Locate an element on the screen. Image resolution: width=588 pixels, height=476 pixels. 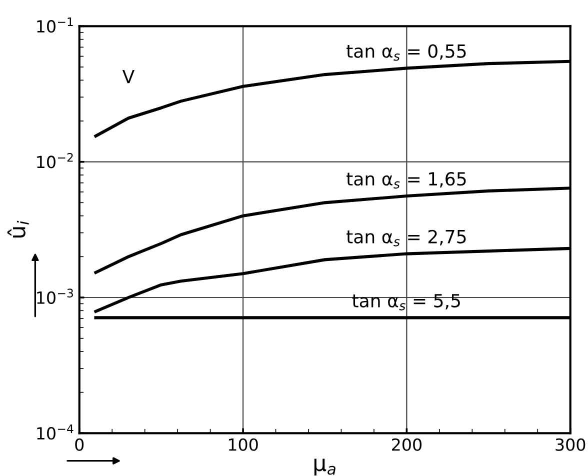
x-axis-title: μ$_{a}$ is located at coordinates (325, 467).